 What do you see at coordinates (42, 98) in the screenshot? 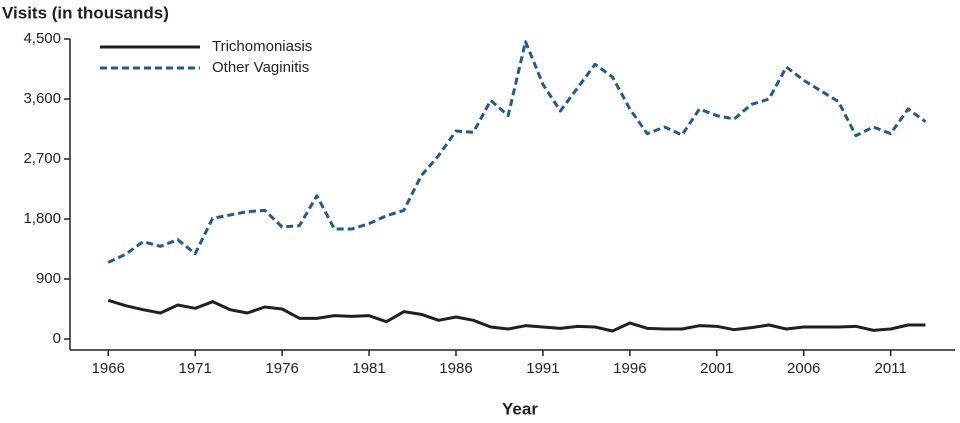
I see `y-tick-label: 3,600` at bounding box center [42, 98].